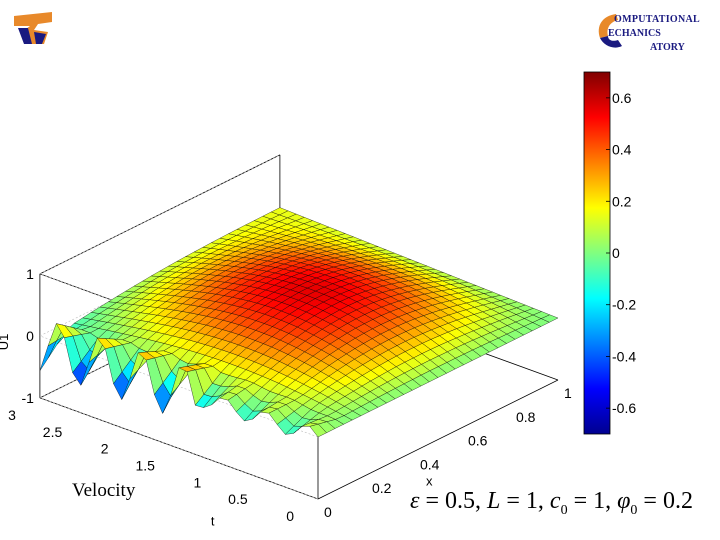  I want to click on university-logo, so click(33, 28).